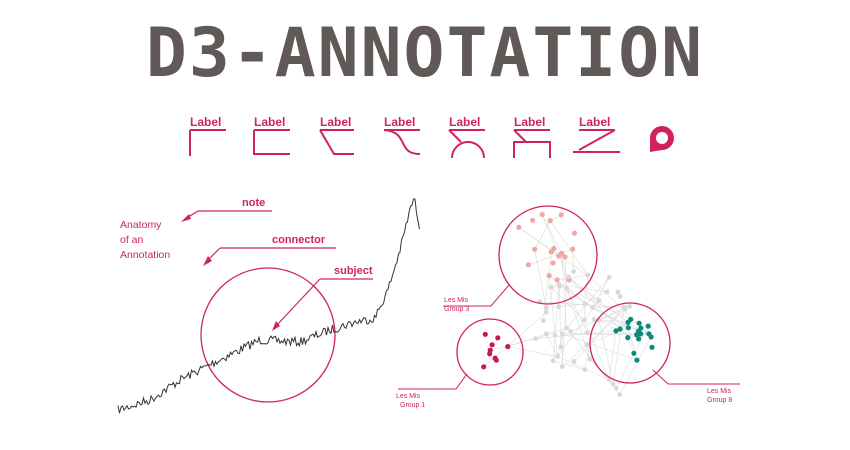 This screenshot has width=850, height=450. What do you see at coordinates (431, 137) in the screenshot?
I see `annotation-types-row: Label Label Label Label Label Label` at bounding box center [431, 137].